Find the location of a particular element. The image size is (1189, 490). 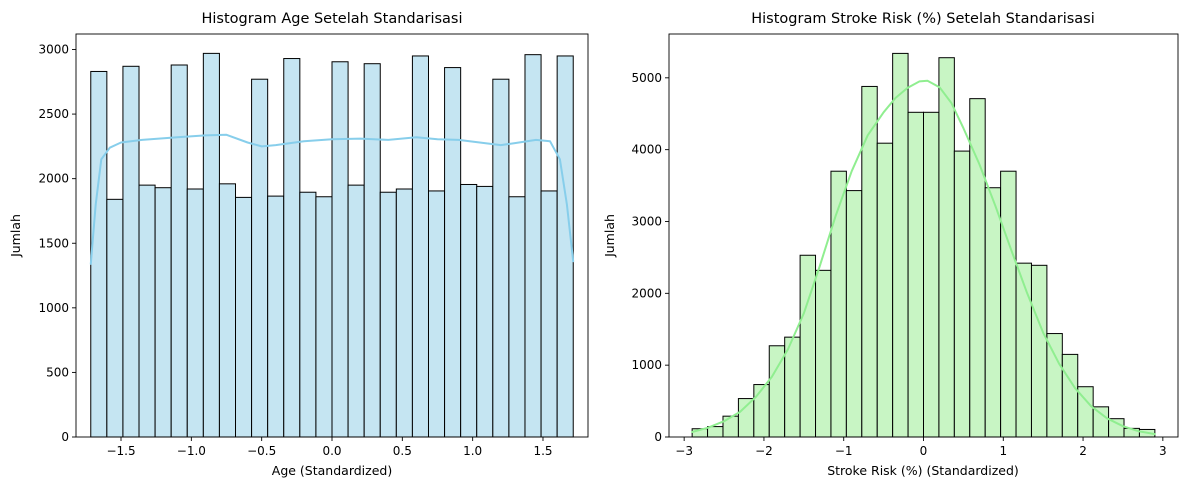

y-tick-label: 5000 is located at coordinates (646, 78).